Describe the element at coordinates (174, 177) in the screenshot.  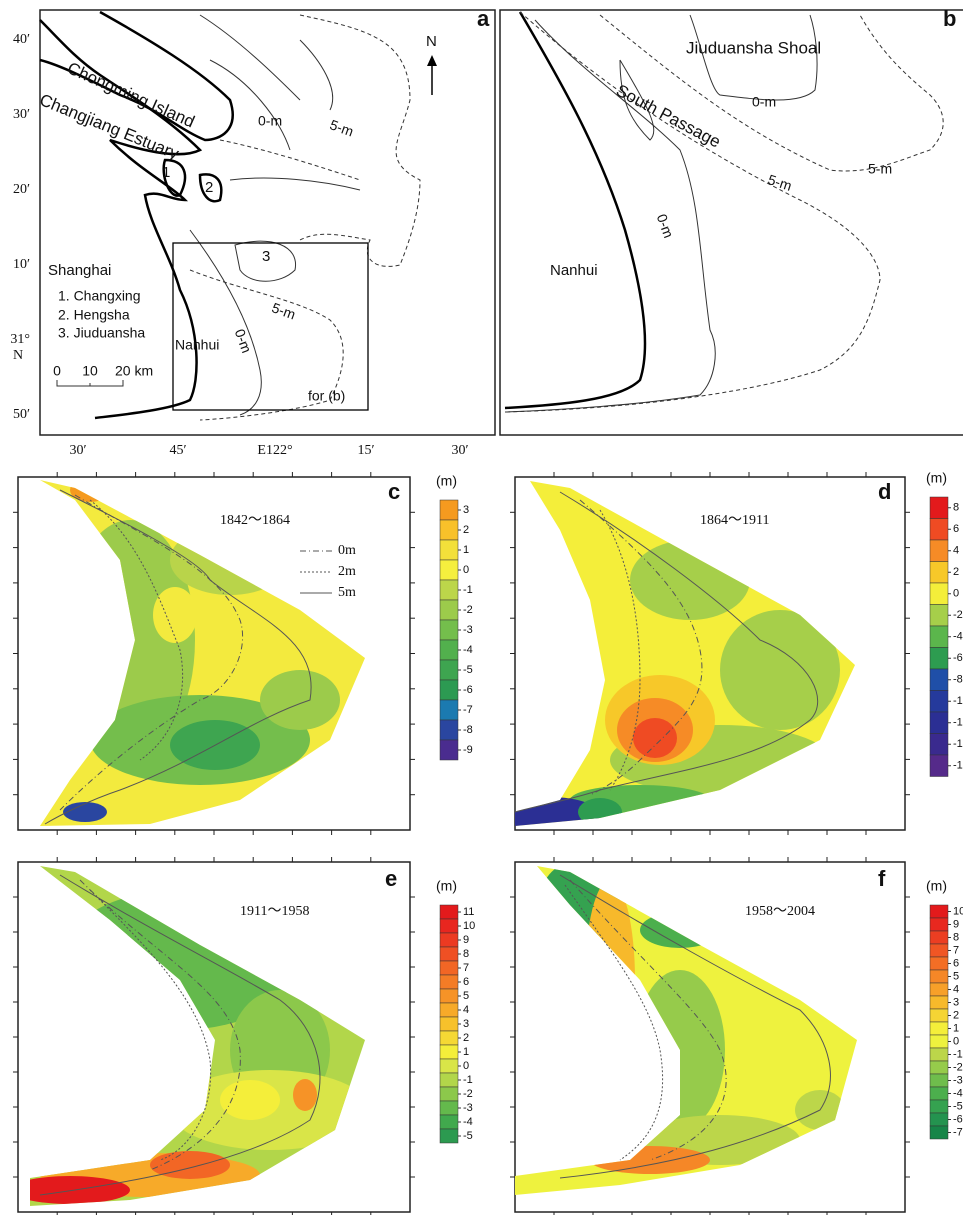
I see `island` at that location.